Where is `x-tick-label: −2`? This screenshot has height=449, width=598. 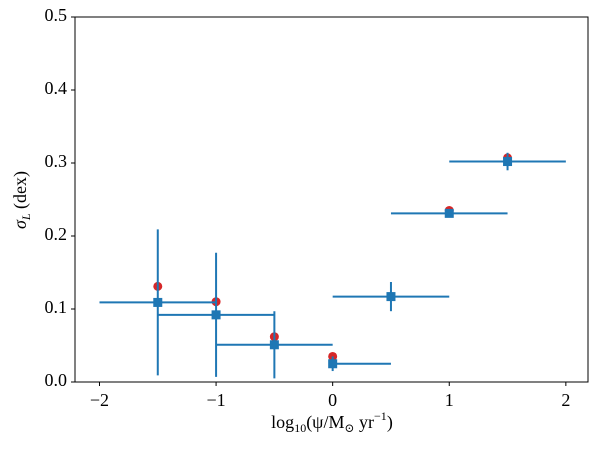
x-tick-label: −2 is located at coordinates (99, 400).